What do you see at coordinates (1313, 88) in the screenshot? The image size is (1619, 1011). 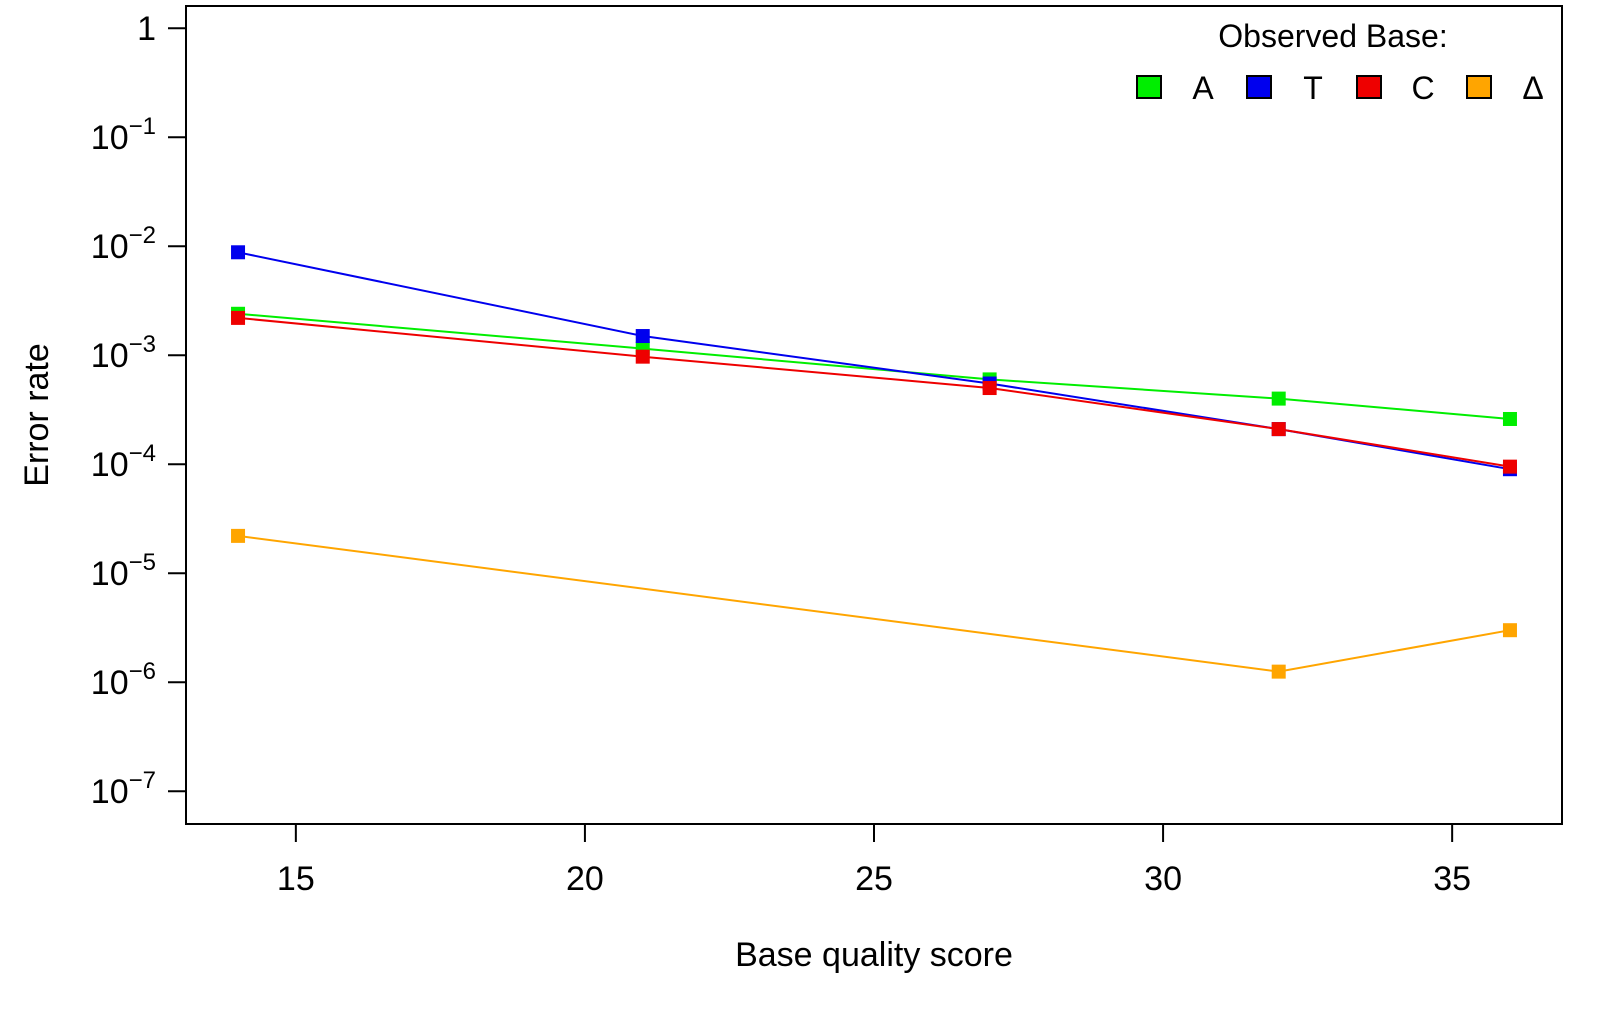 I see `legend-label: T` at bounding box center [1313, 88].